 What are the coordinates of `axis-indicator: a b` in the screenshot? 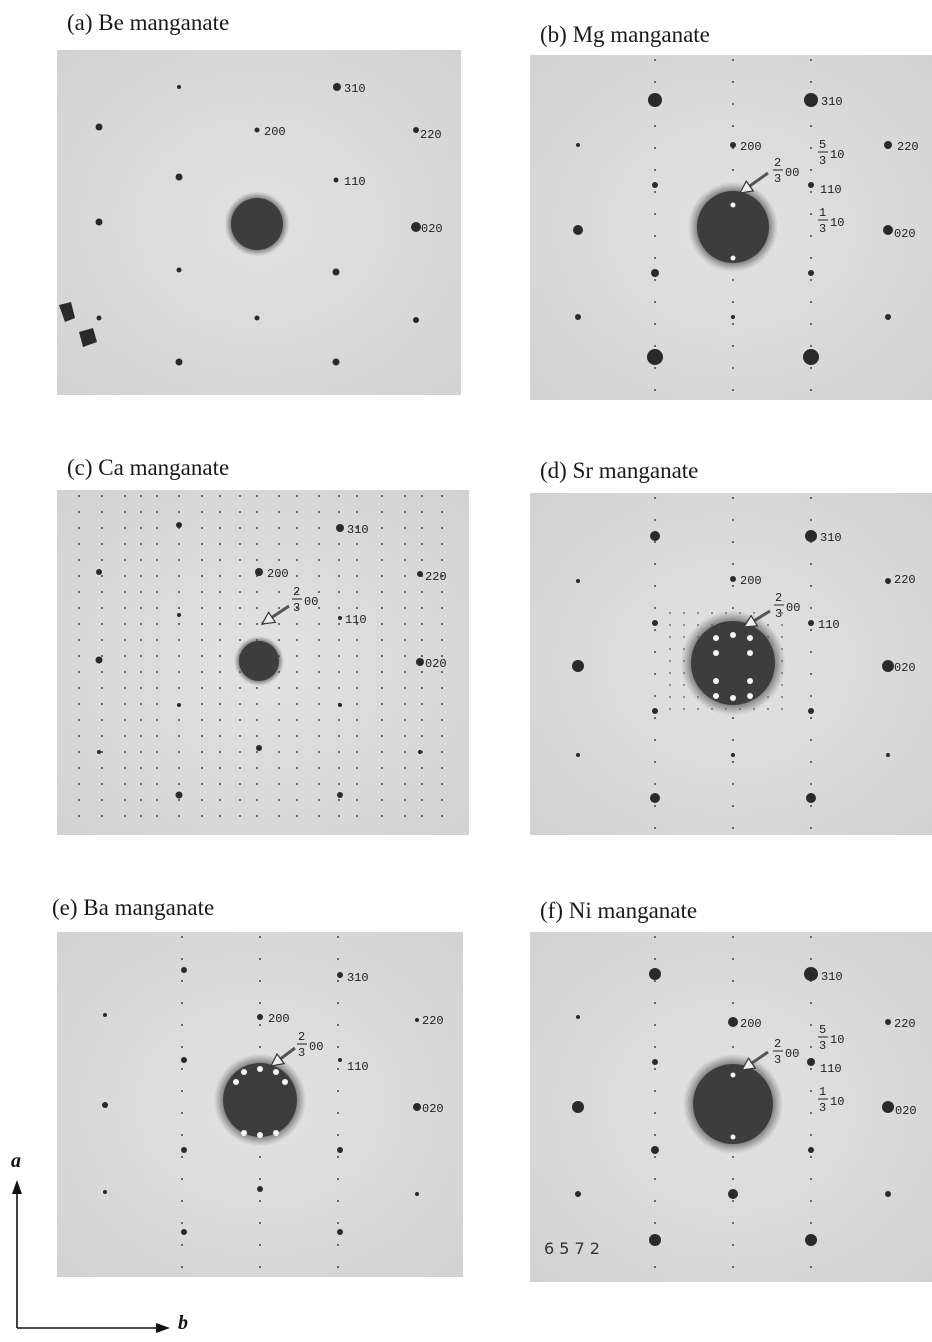 It's located at (105, 1243).